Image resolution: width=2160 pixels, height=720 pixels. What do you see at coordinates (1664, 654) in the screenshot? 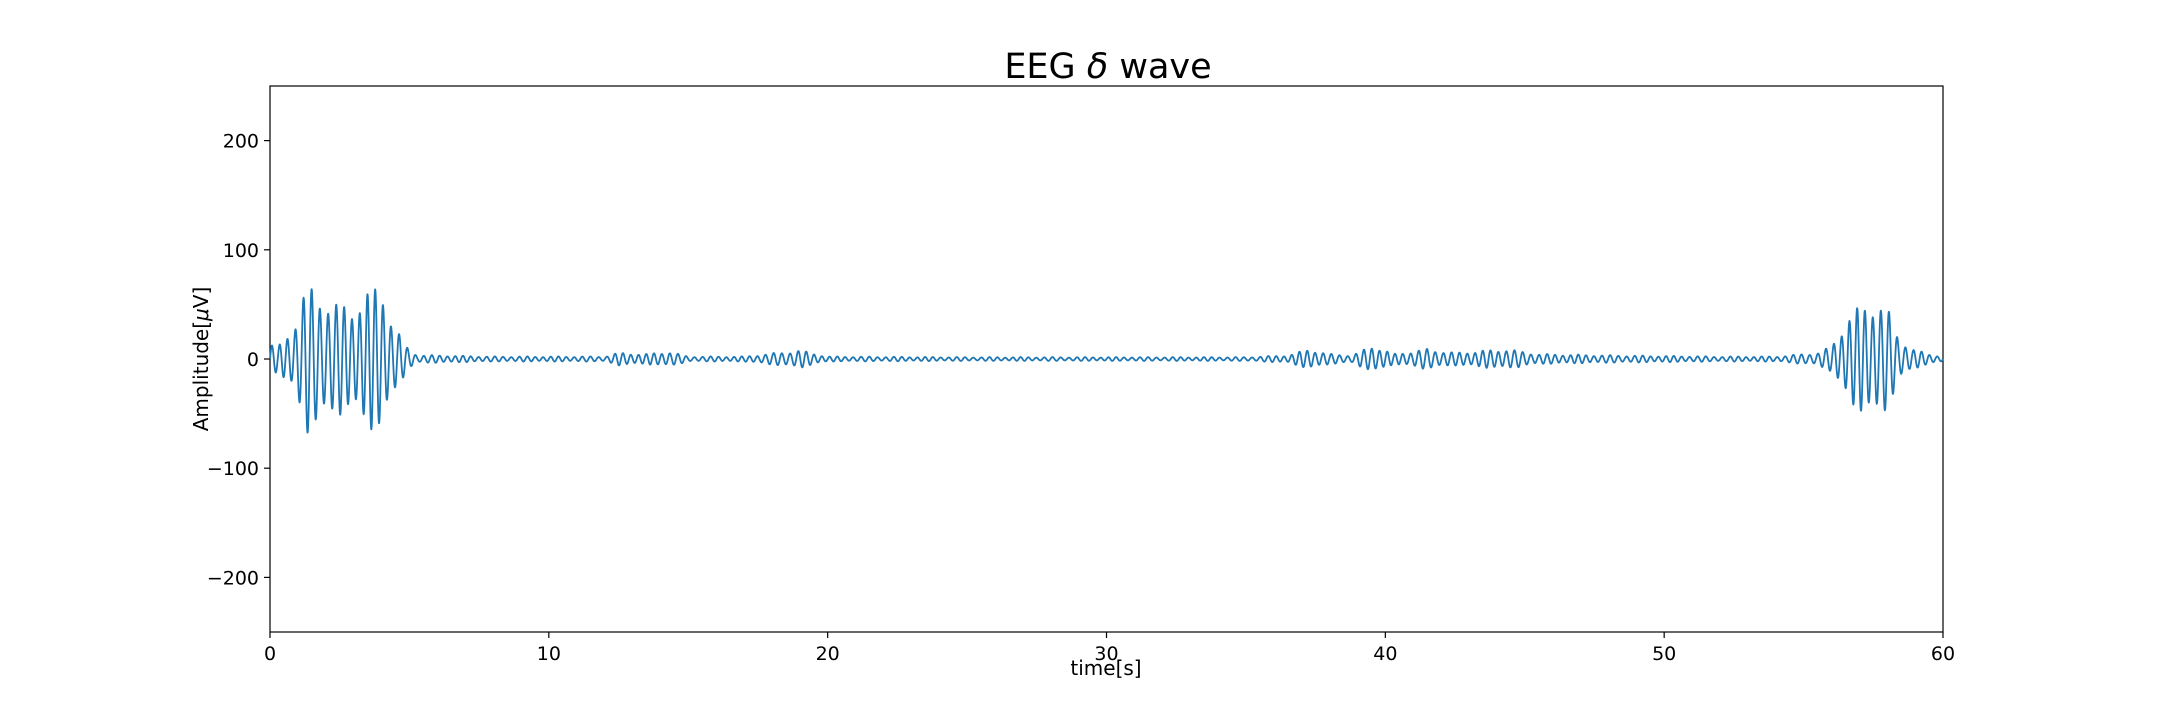
I see `x-tick-label: 50` at bounding box center [1664, 654].